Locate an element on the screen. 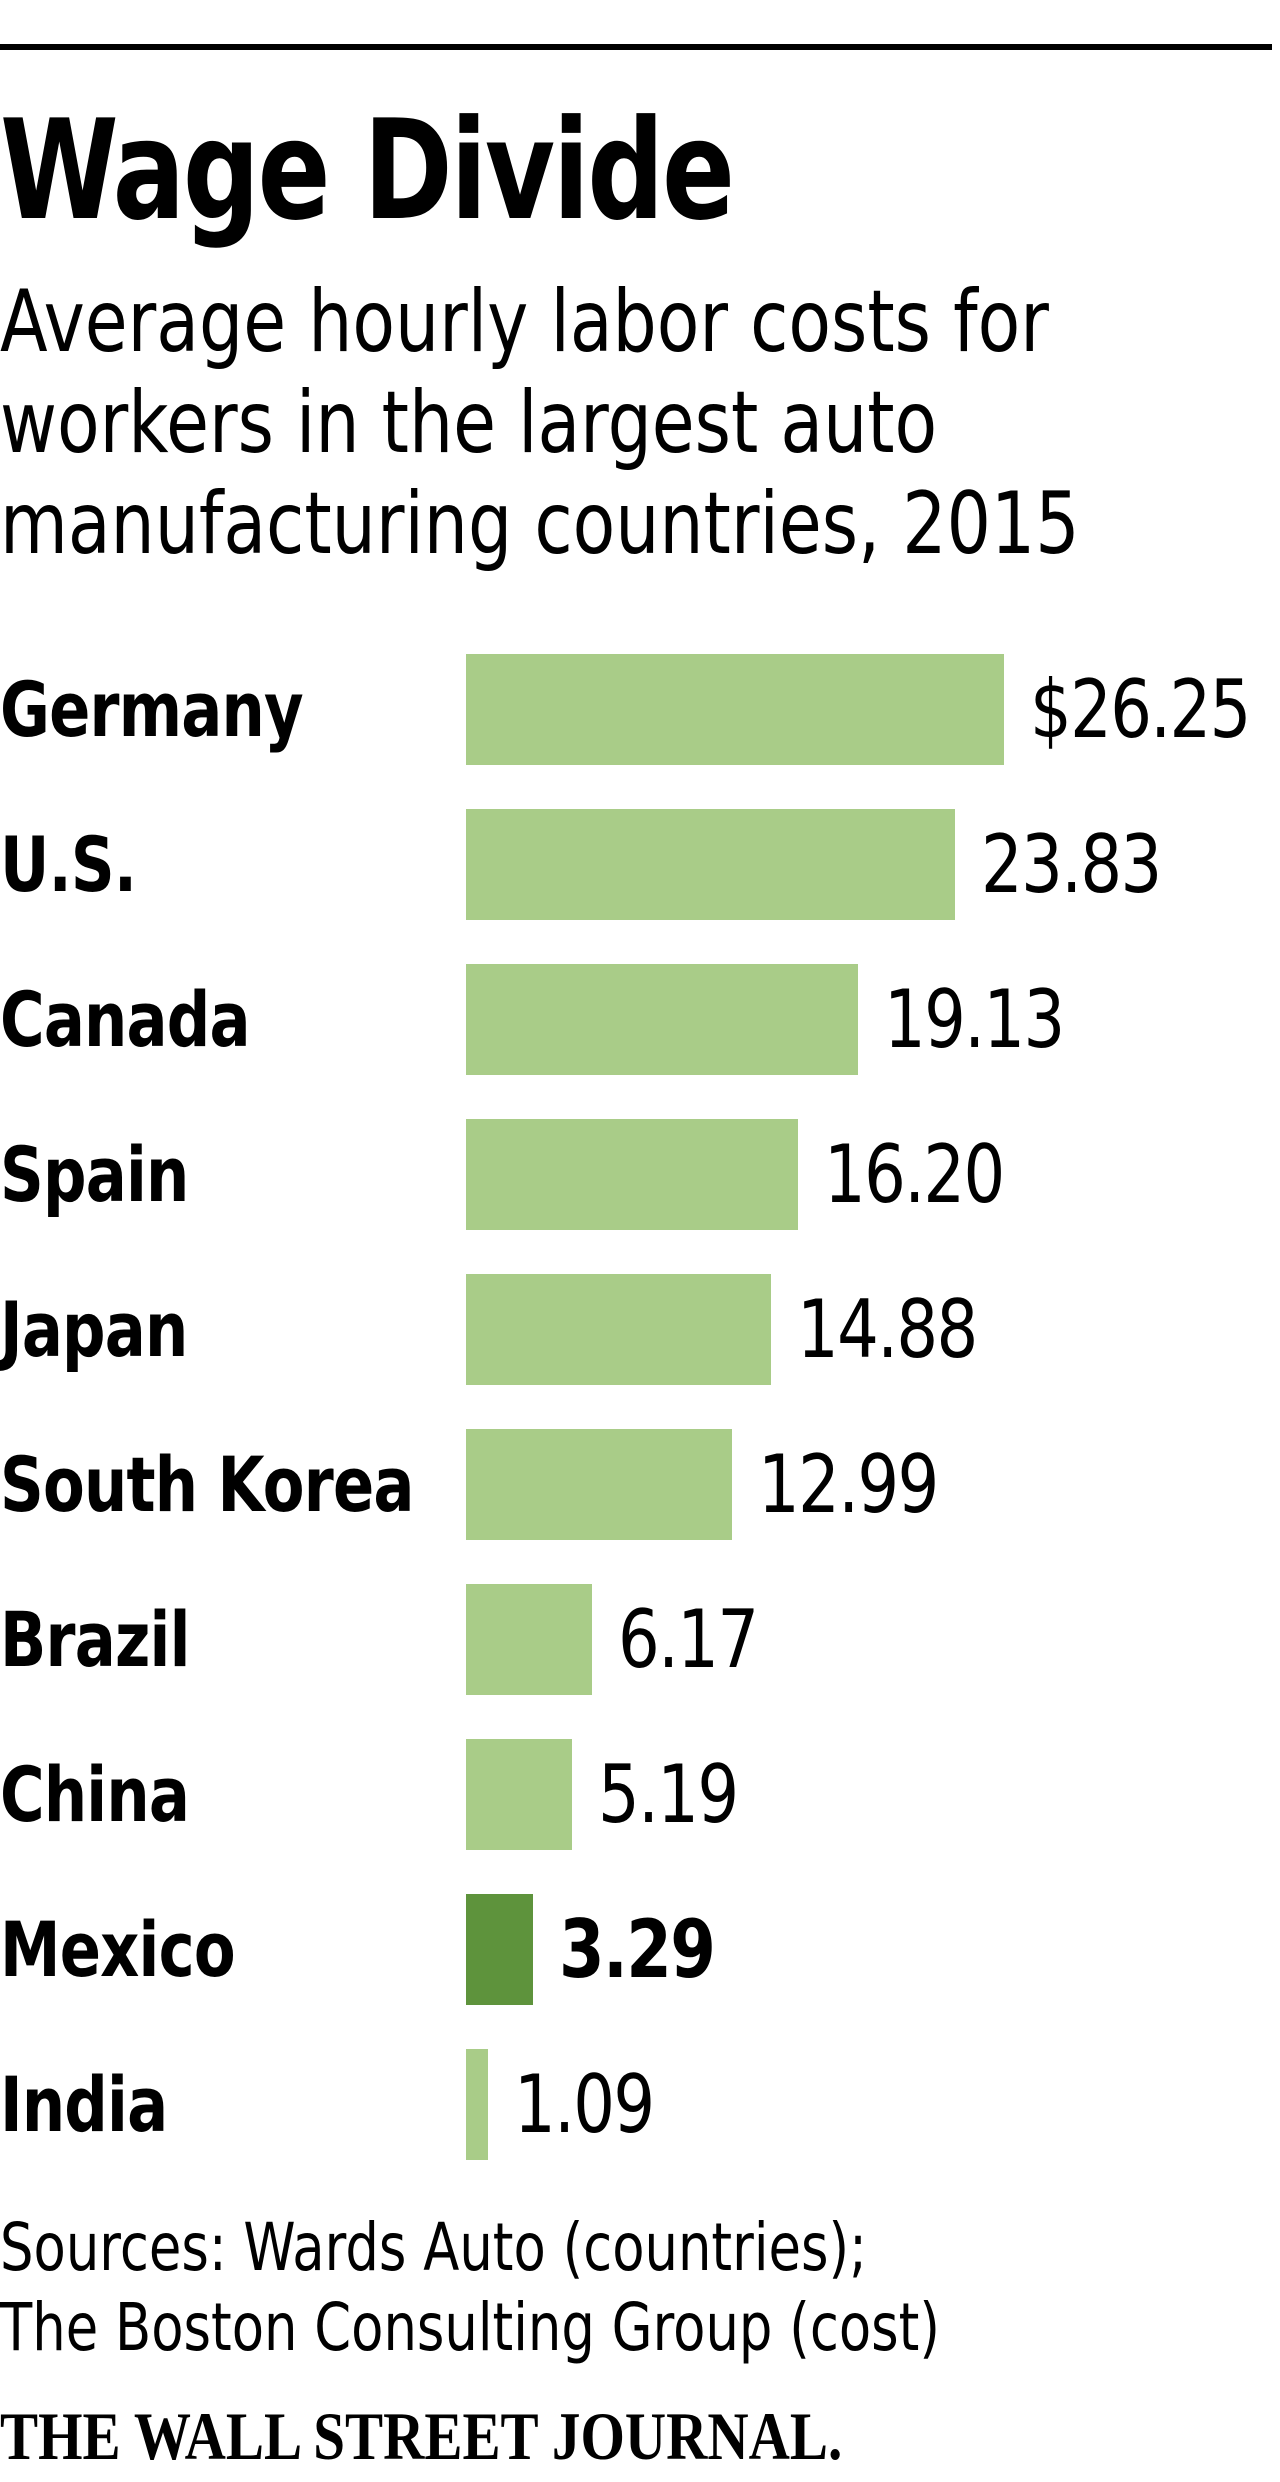  value-label: 5.19 is located at coordinates (668, 1794).